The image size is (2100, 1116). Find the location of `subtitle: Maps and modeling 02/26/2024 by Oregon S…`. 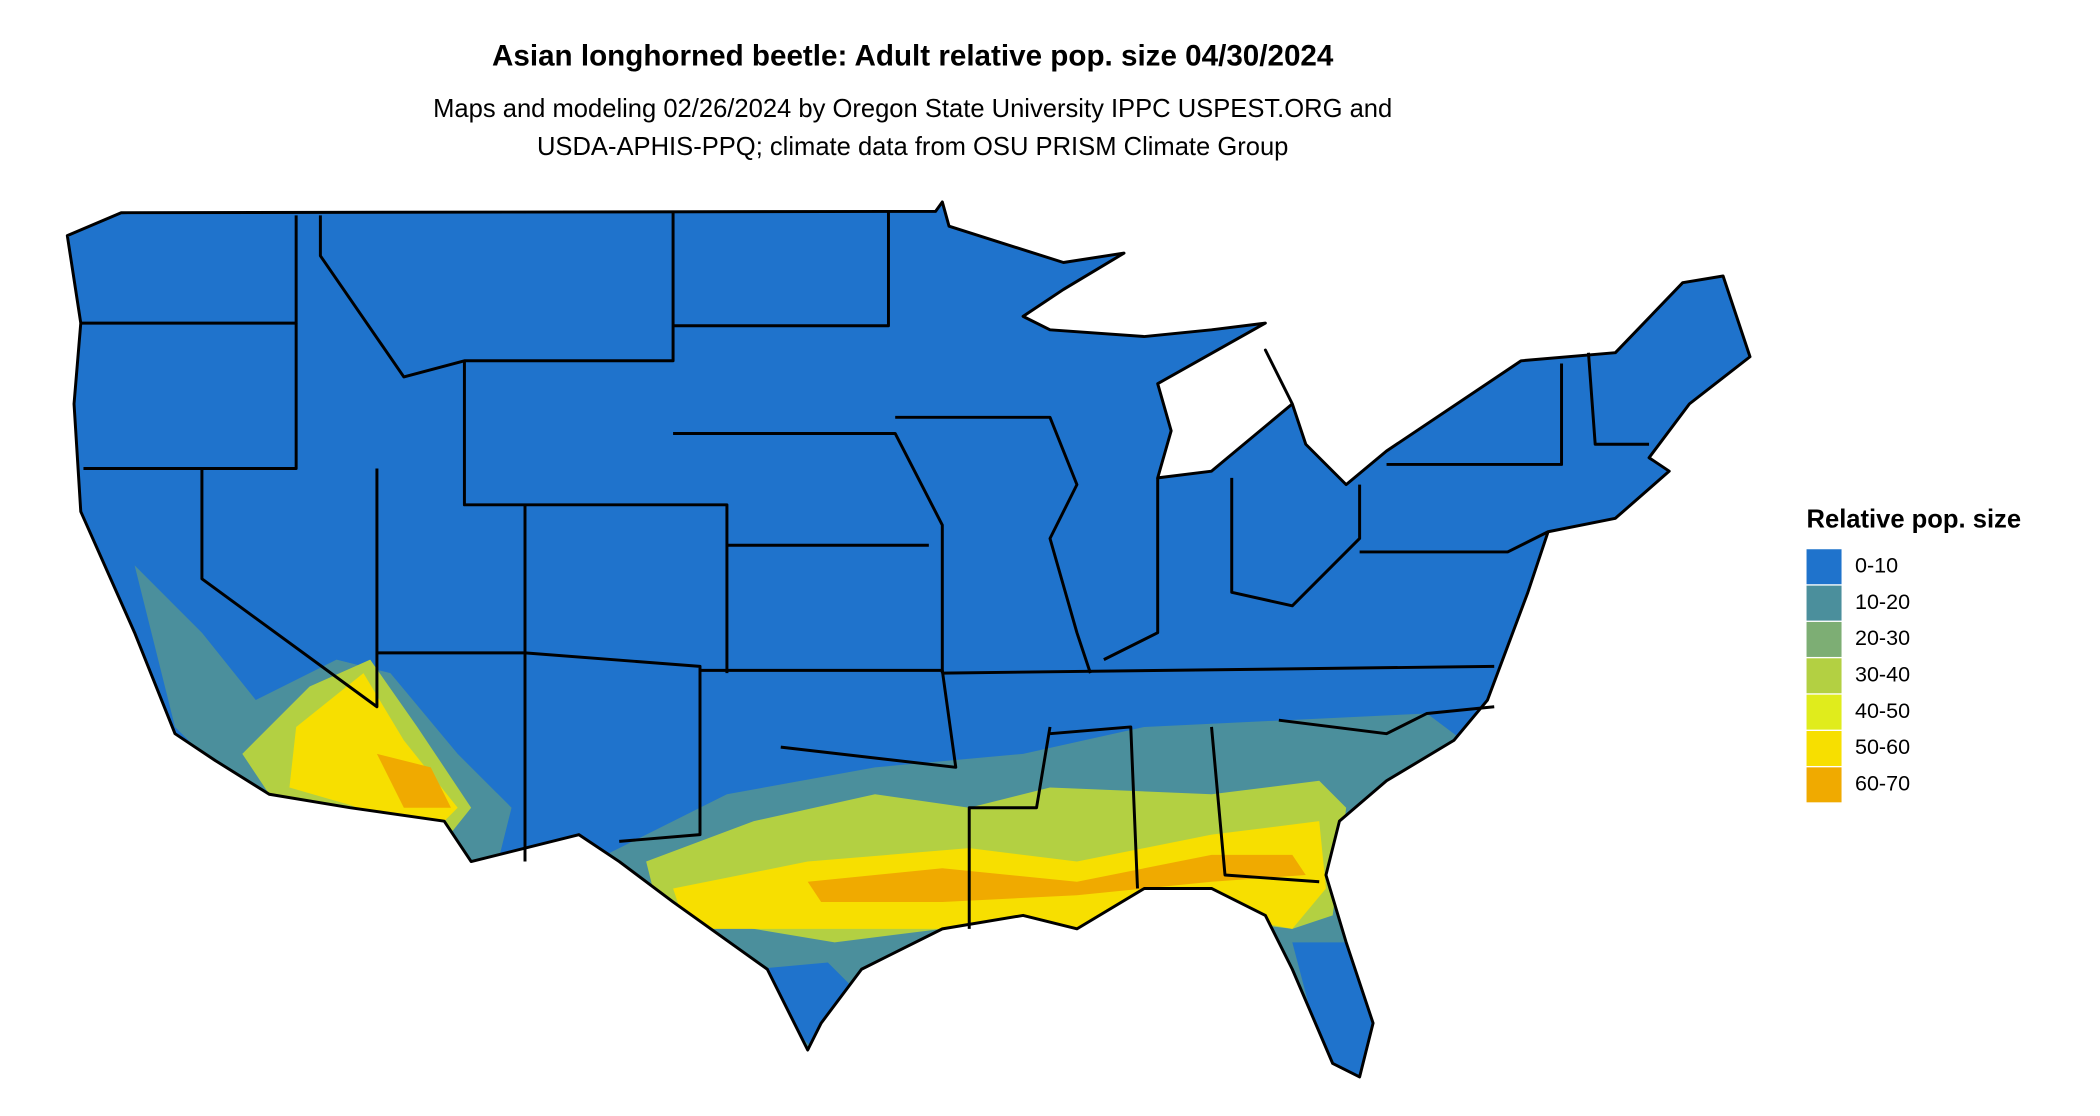

subtitle: Maps and modeling 02/26/2024 by Oregon S… is located at coordinates (912, 109).